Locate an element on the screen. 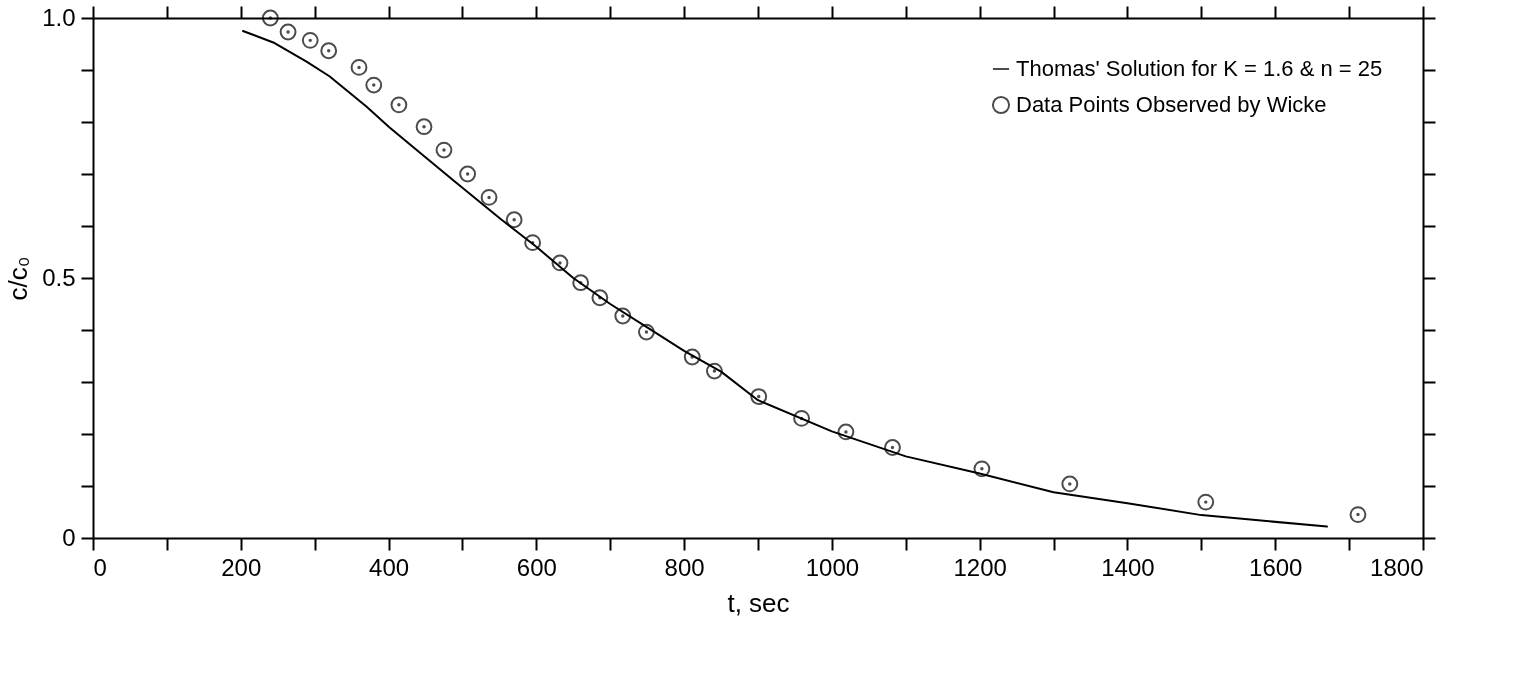 The height and width of the screenshot is (696, 1531). x-tick-label: 1800 is located at coordinates (1397, 567).